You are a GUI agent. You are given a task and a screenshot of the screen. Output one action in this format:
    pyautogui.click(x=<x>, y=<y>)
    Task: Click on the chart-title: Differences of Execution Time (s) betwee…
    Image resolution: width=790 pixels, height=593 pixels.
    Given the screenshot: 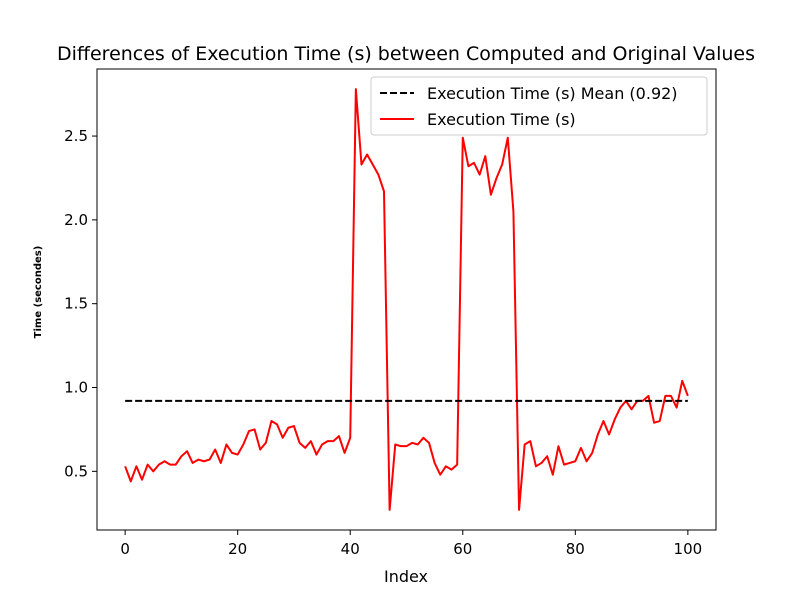 What is the action you would take?
    pyautogui.click(x=406, y=54)
    